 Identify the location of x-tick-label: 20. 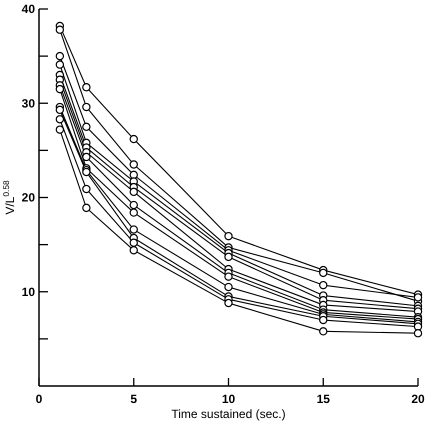
(418, 399).